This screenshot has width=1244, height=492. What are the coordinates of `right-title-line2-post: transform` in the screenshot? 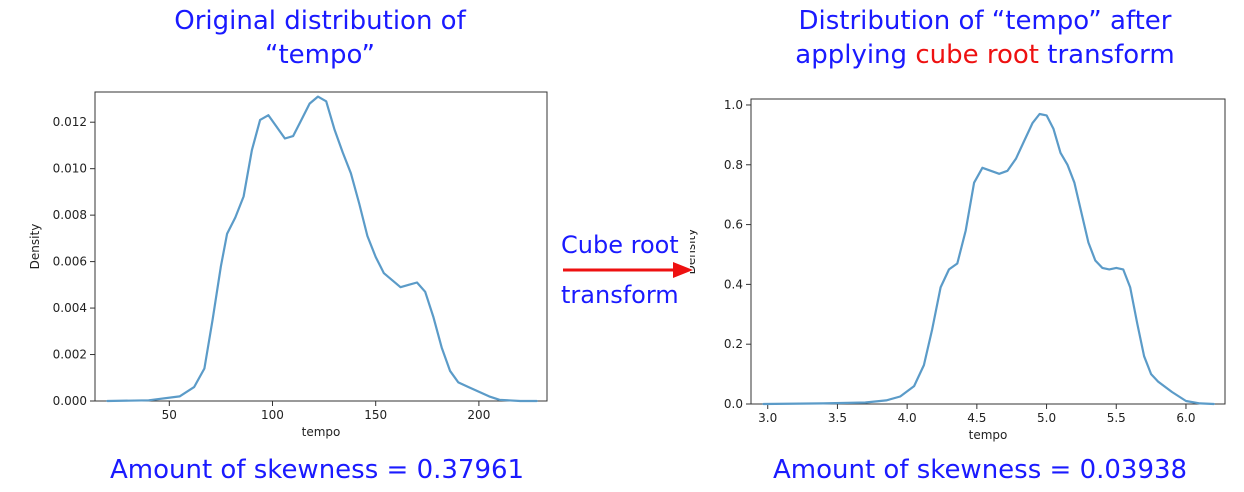 It's located at (1106, 55).